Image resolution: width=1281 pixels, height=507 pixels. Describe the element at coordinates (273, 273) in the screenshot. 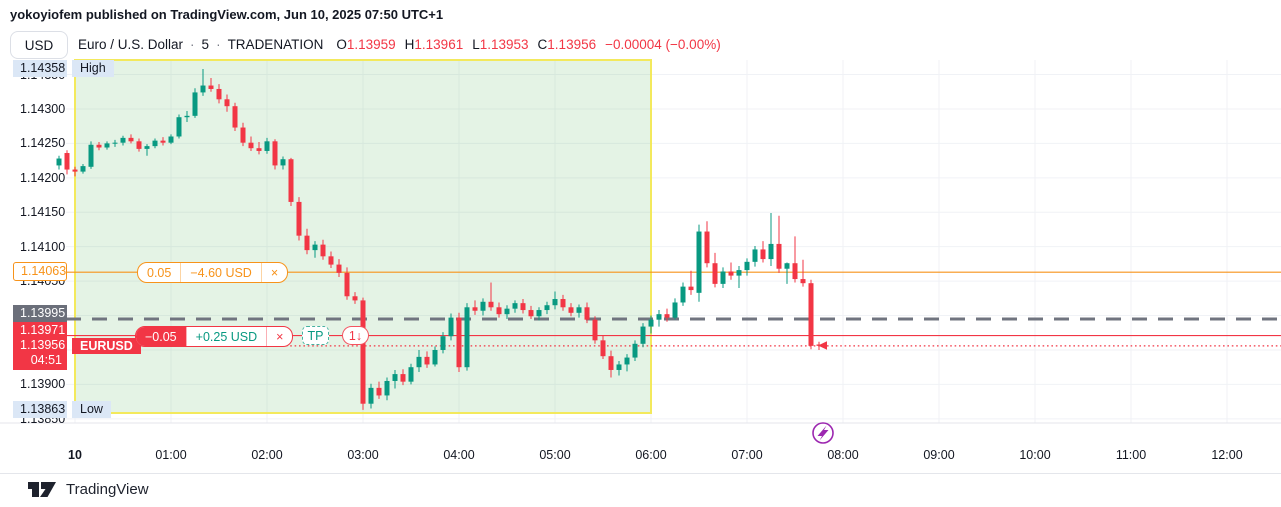

I see `close-position-icon: ×` at that location.